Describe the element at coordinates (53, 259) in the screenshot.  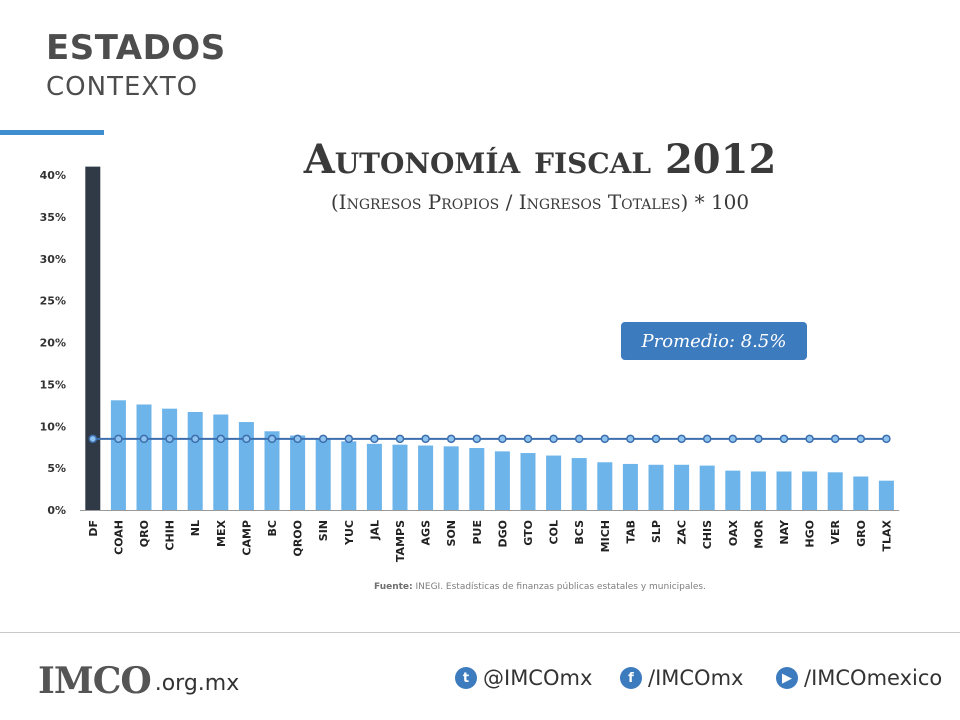
I see `y-tick-label: 30%` at that location.